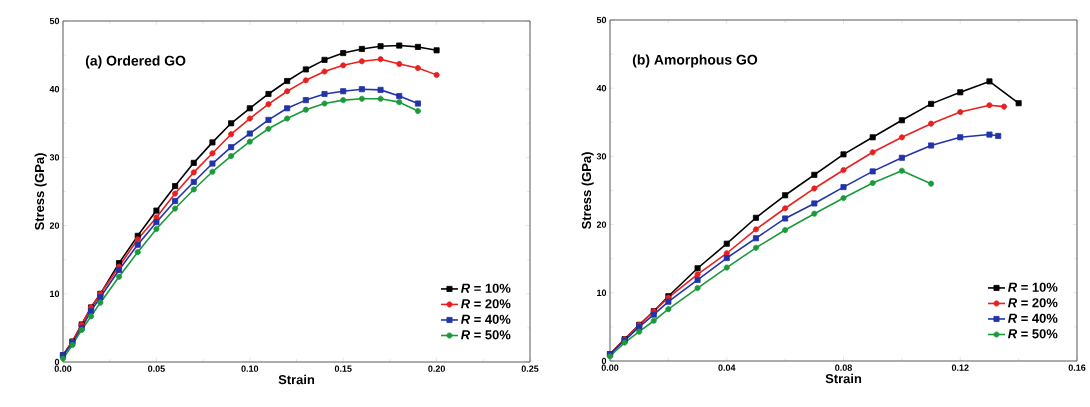 The width and height of the screenshot is (1090, 407). Describe the element at coordinates (135, 62) in the screenshot. I see `text: (a) Ordered GO` at that location.